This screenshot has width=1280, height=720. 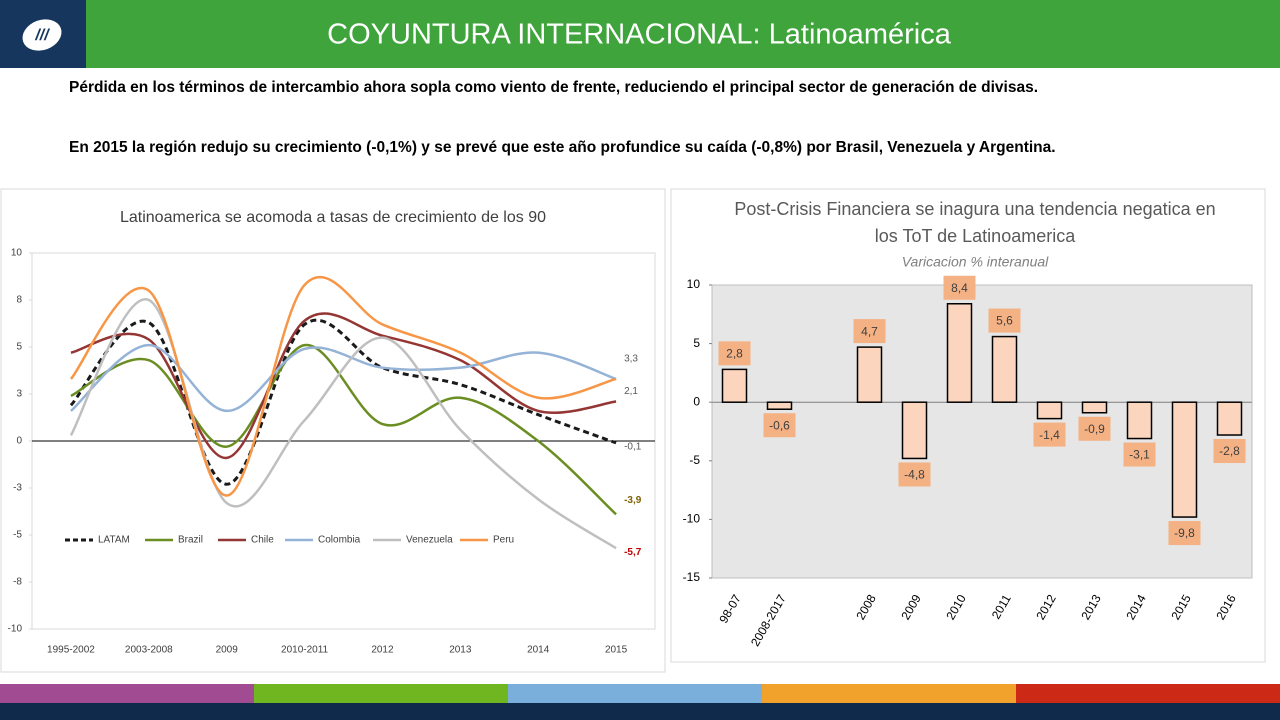 I want to click on data-label: -2,8, so click(x=1229, y=451).